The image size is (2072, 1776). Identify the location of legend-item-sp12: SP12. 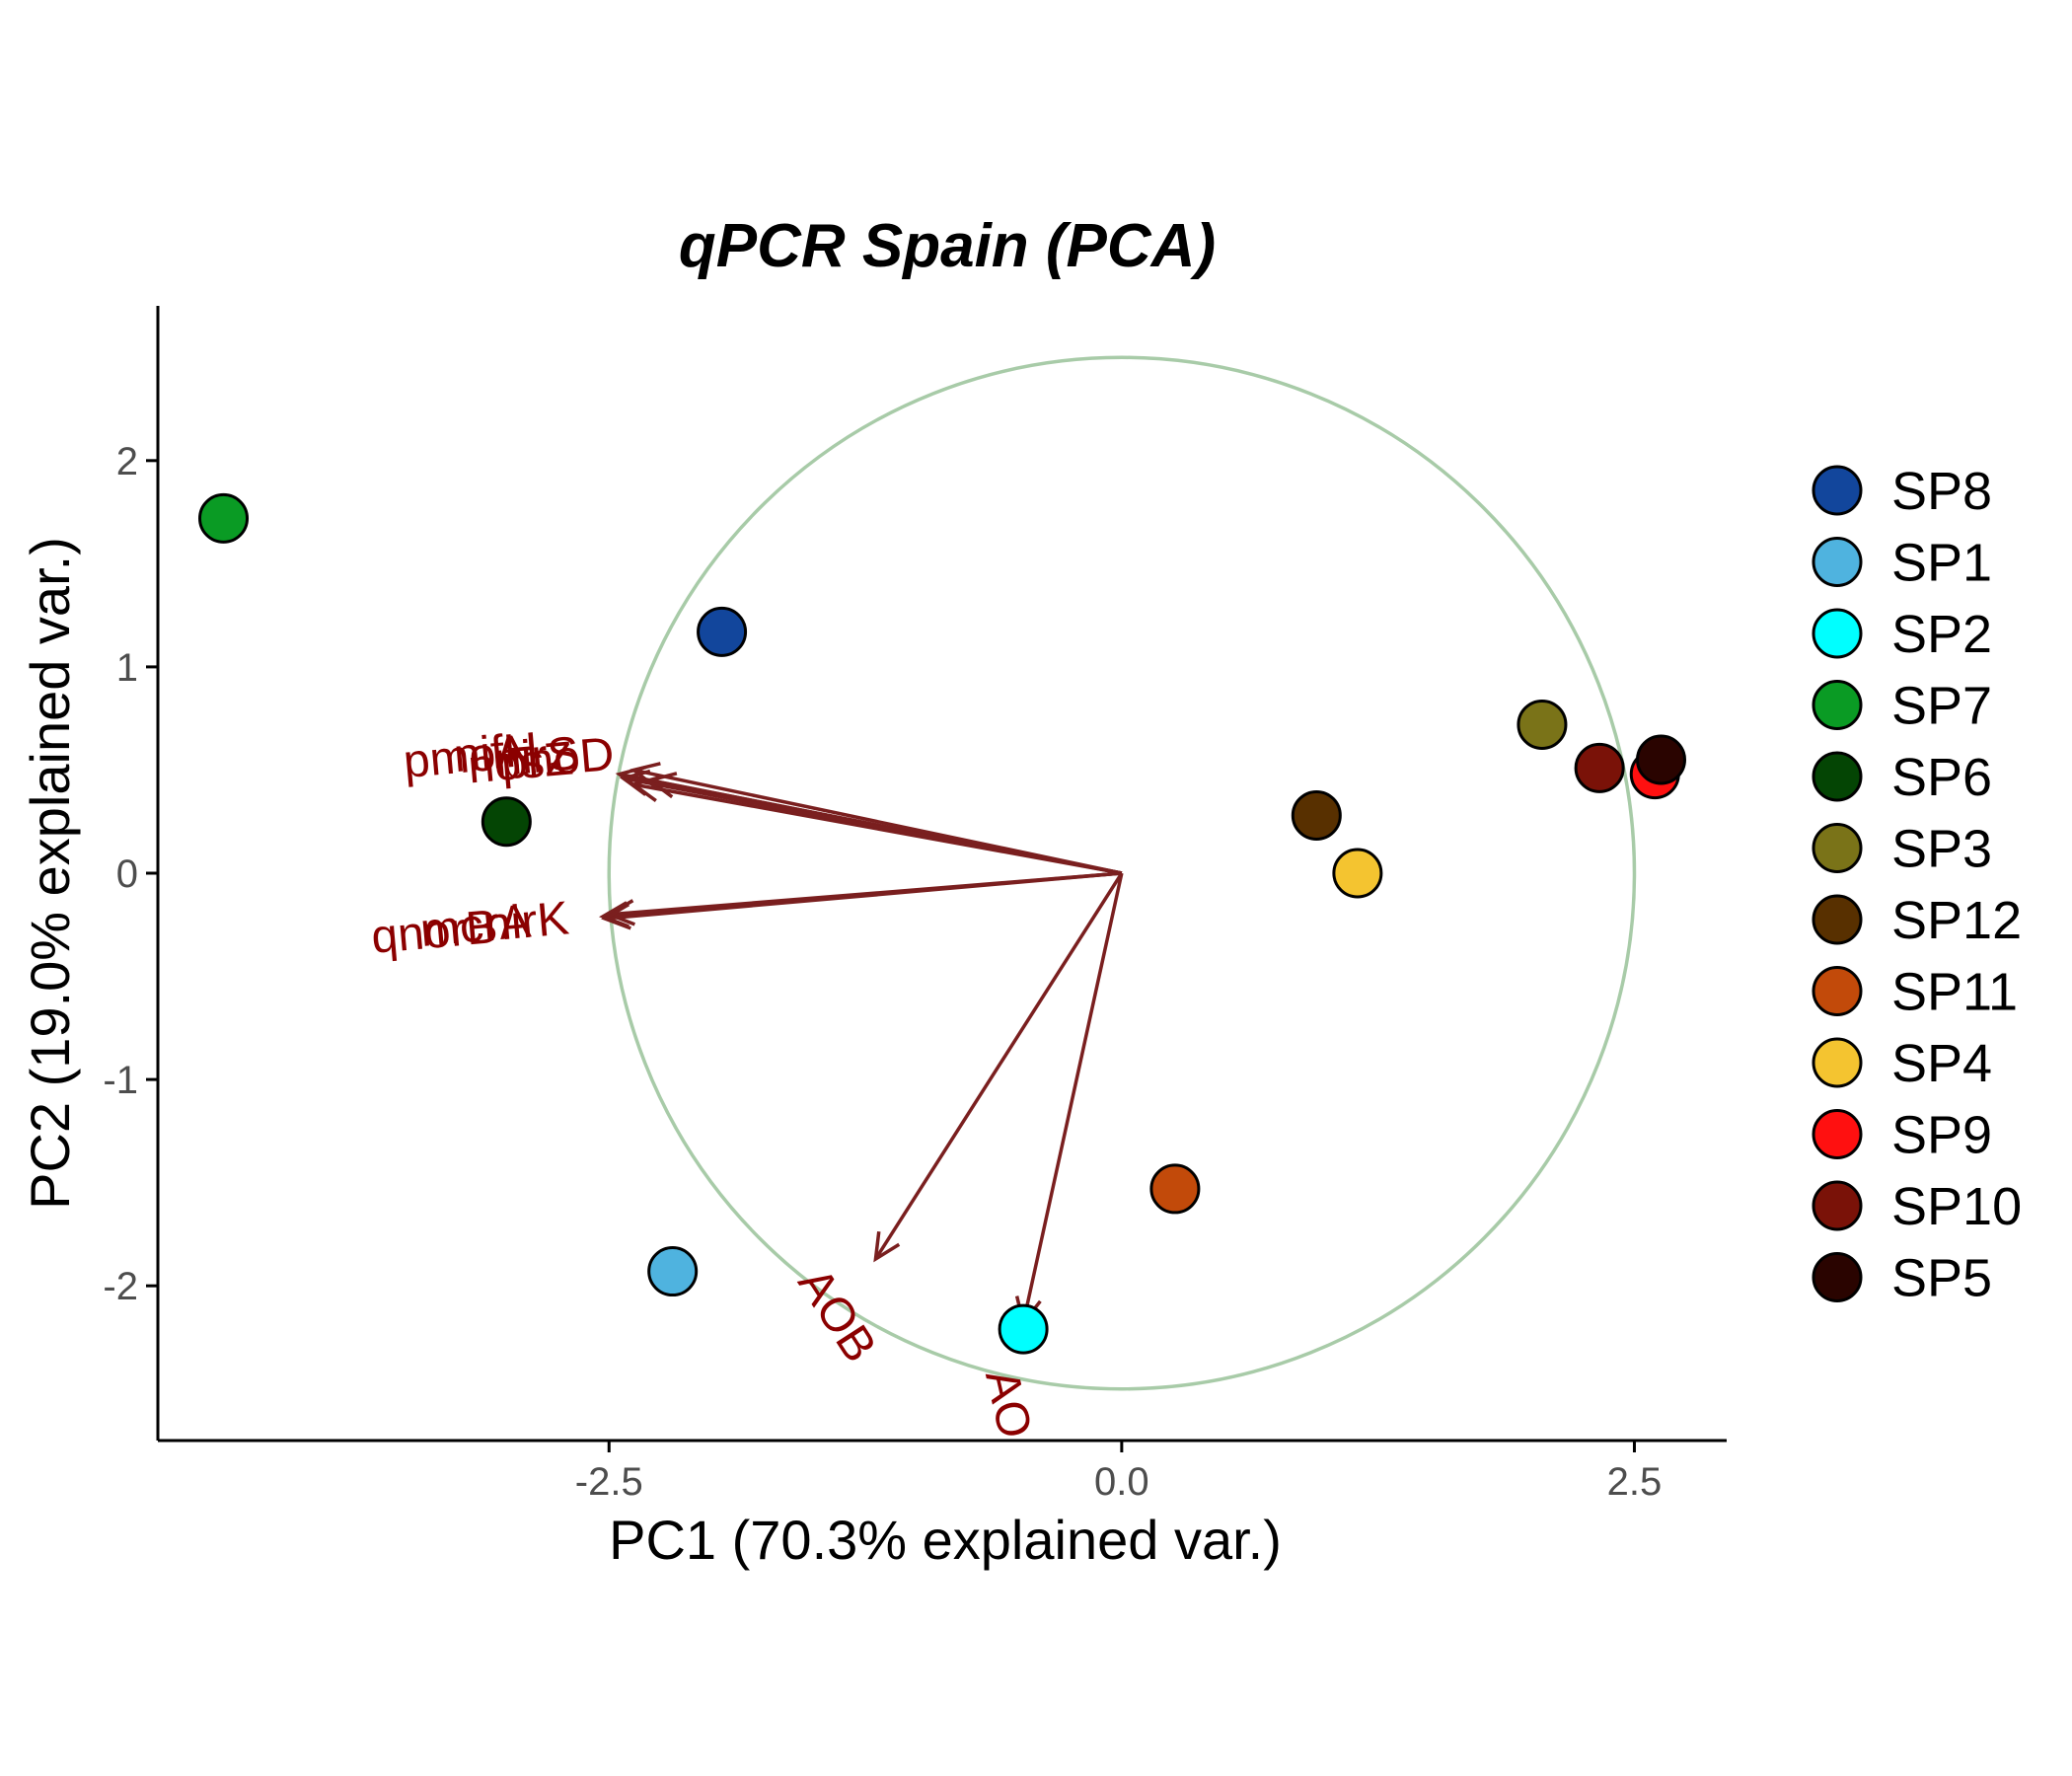
(1917, 921).